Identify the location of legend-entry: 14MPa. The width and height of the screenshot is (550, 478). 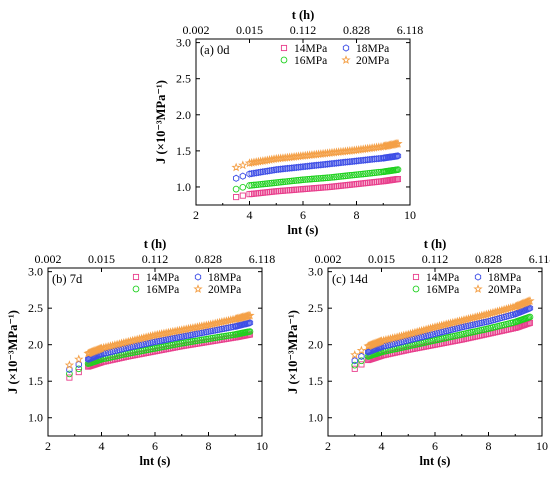
(442, 278).